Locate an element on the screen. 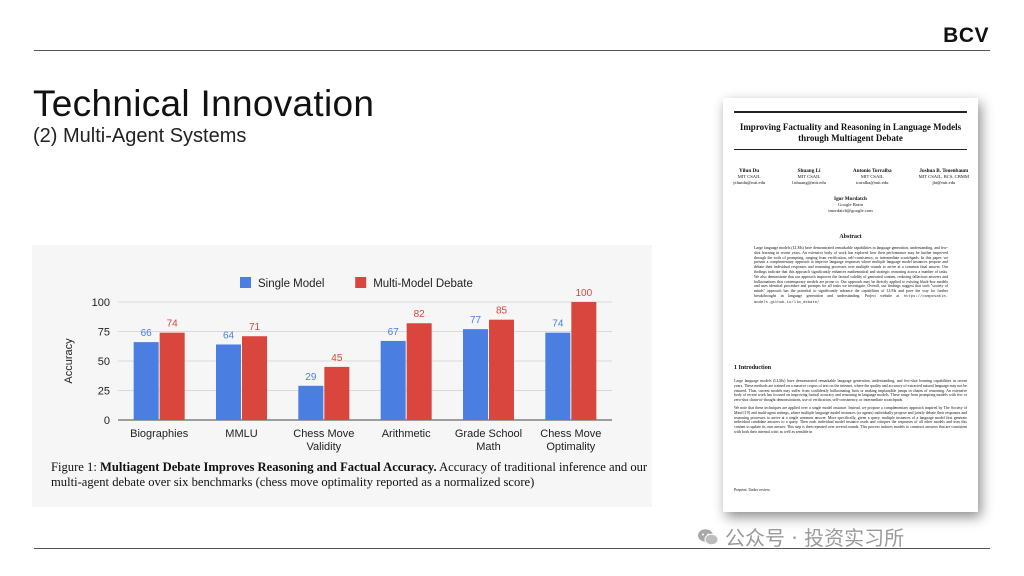 The image size is (1024, 576). data-label: 45 is located at coordinates (337, 358).